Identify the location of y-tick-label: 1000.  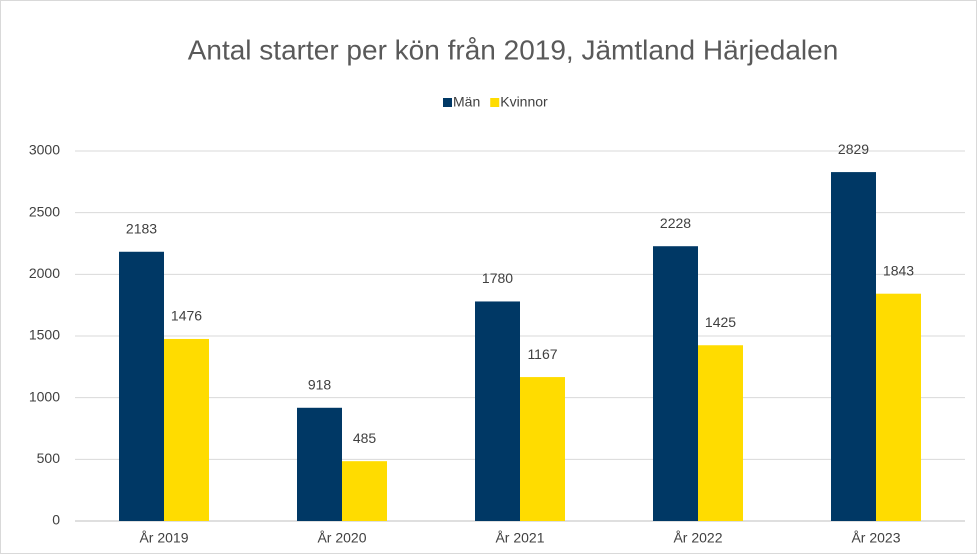
(44, 396).